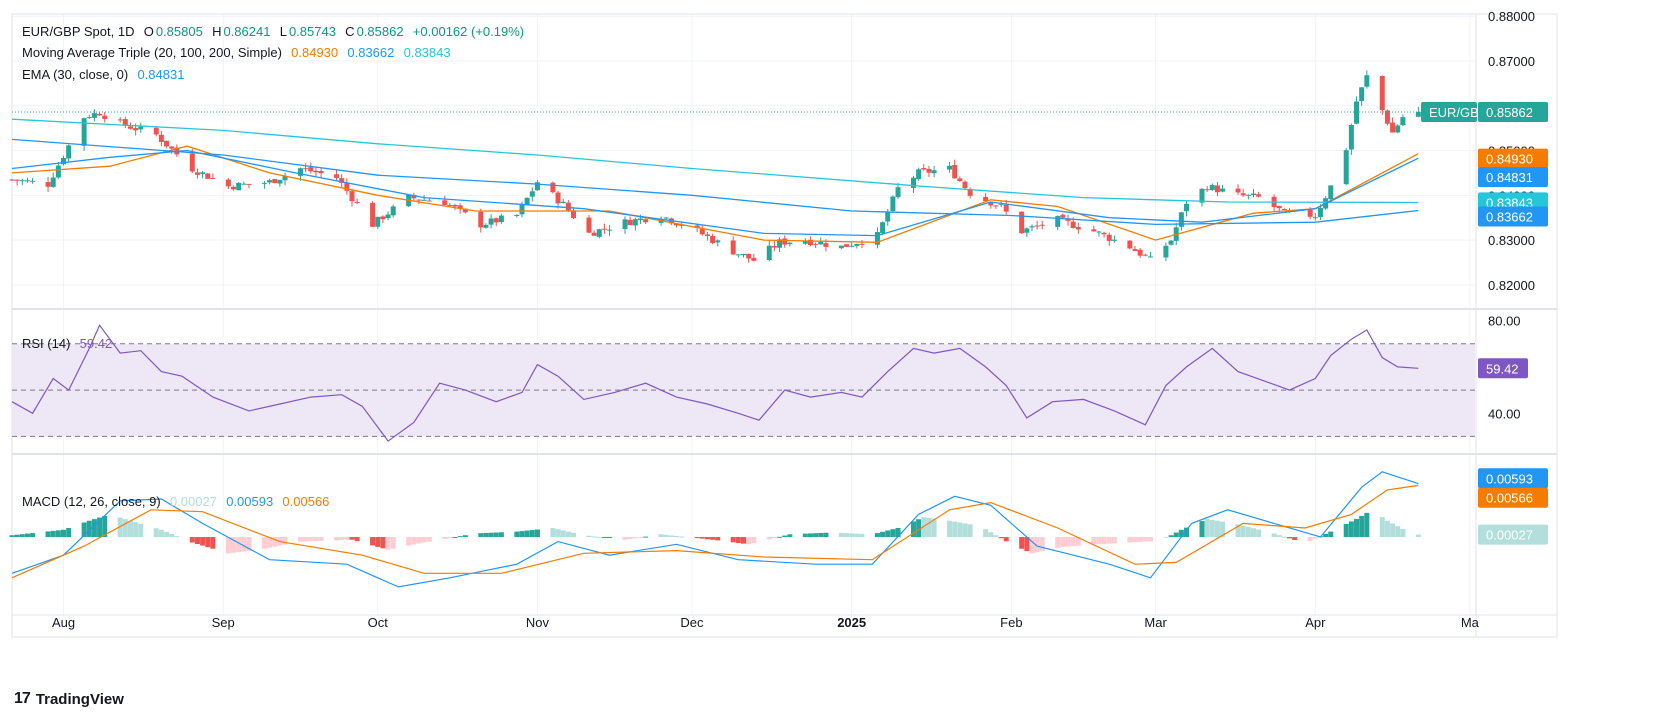 The image size is (1656, 718). Describe the element at coordinates (743, 383) in the screenshot. I see `rsi-pane` at that location.